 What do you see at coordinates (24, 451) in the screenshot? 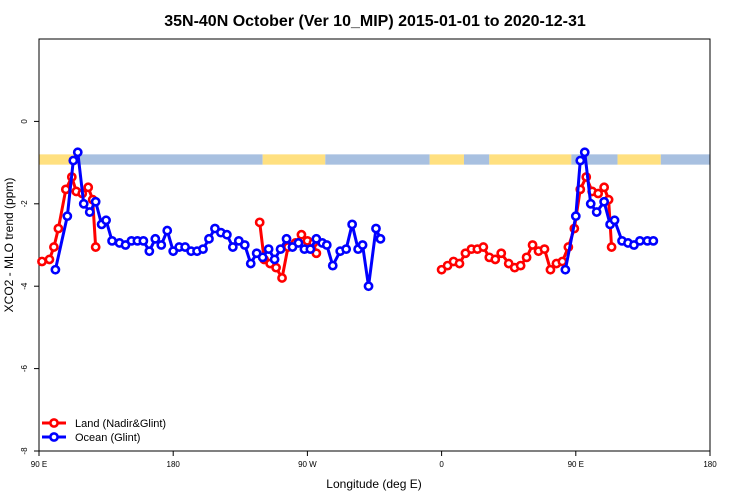
I see `y-tick-label: -8` at bounding box center [24, 451].